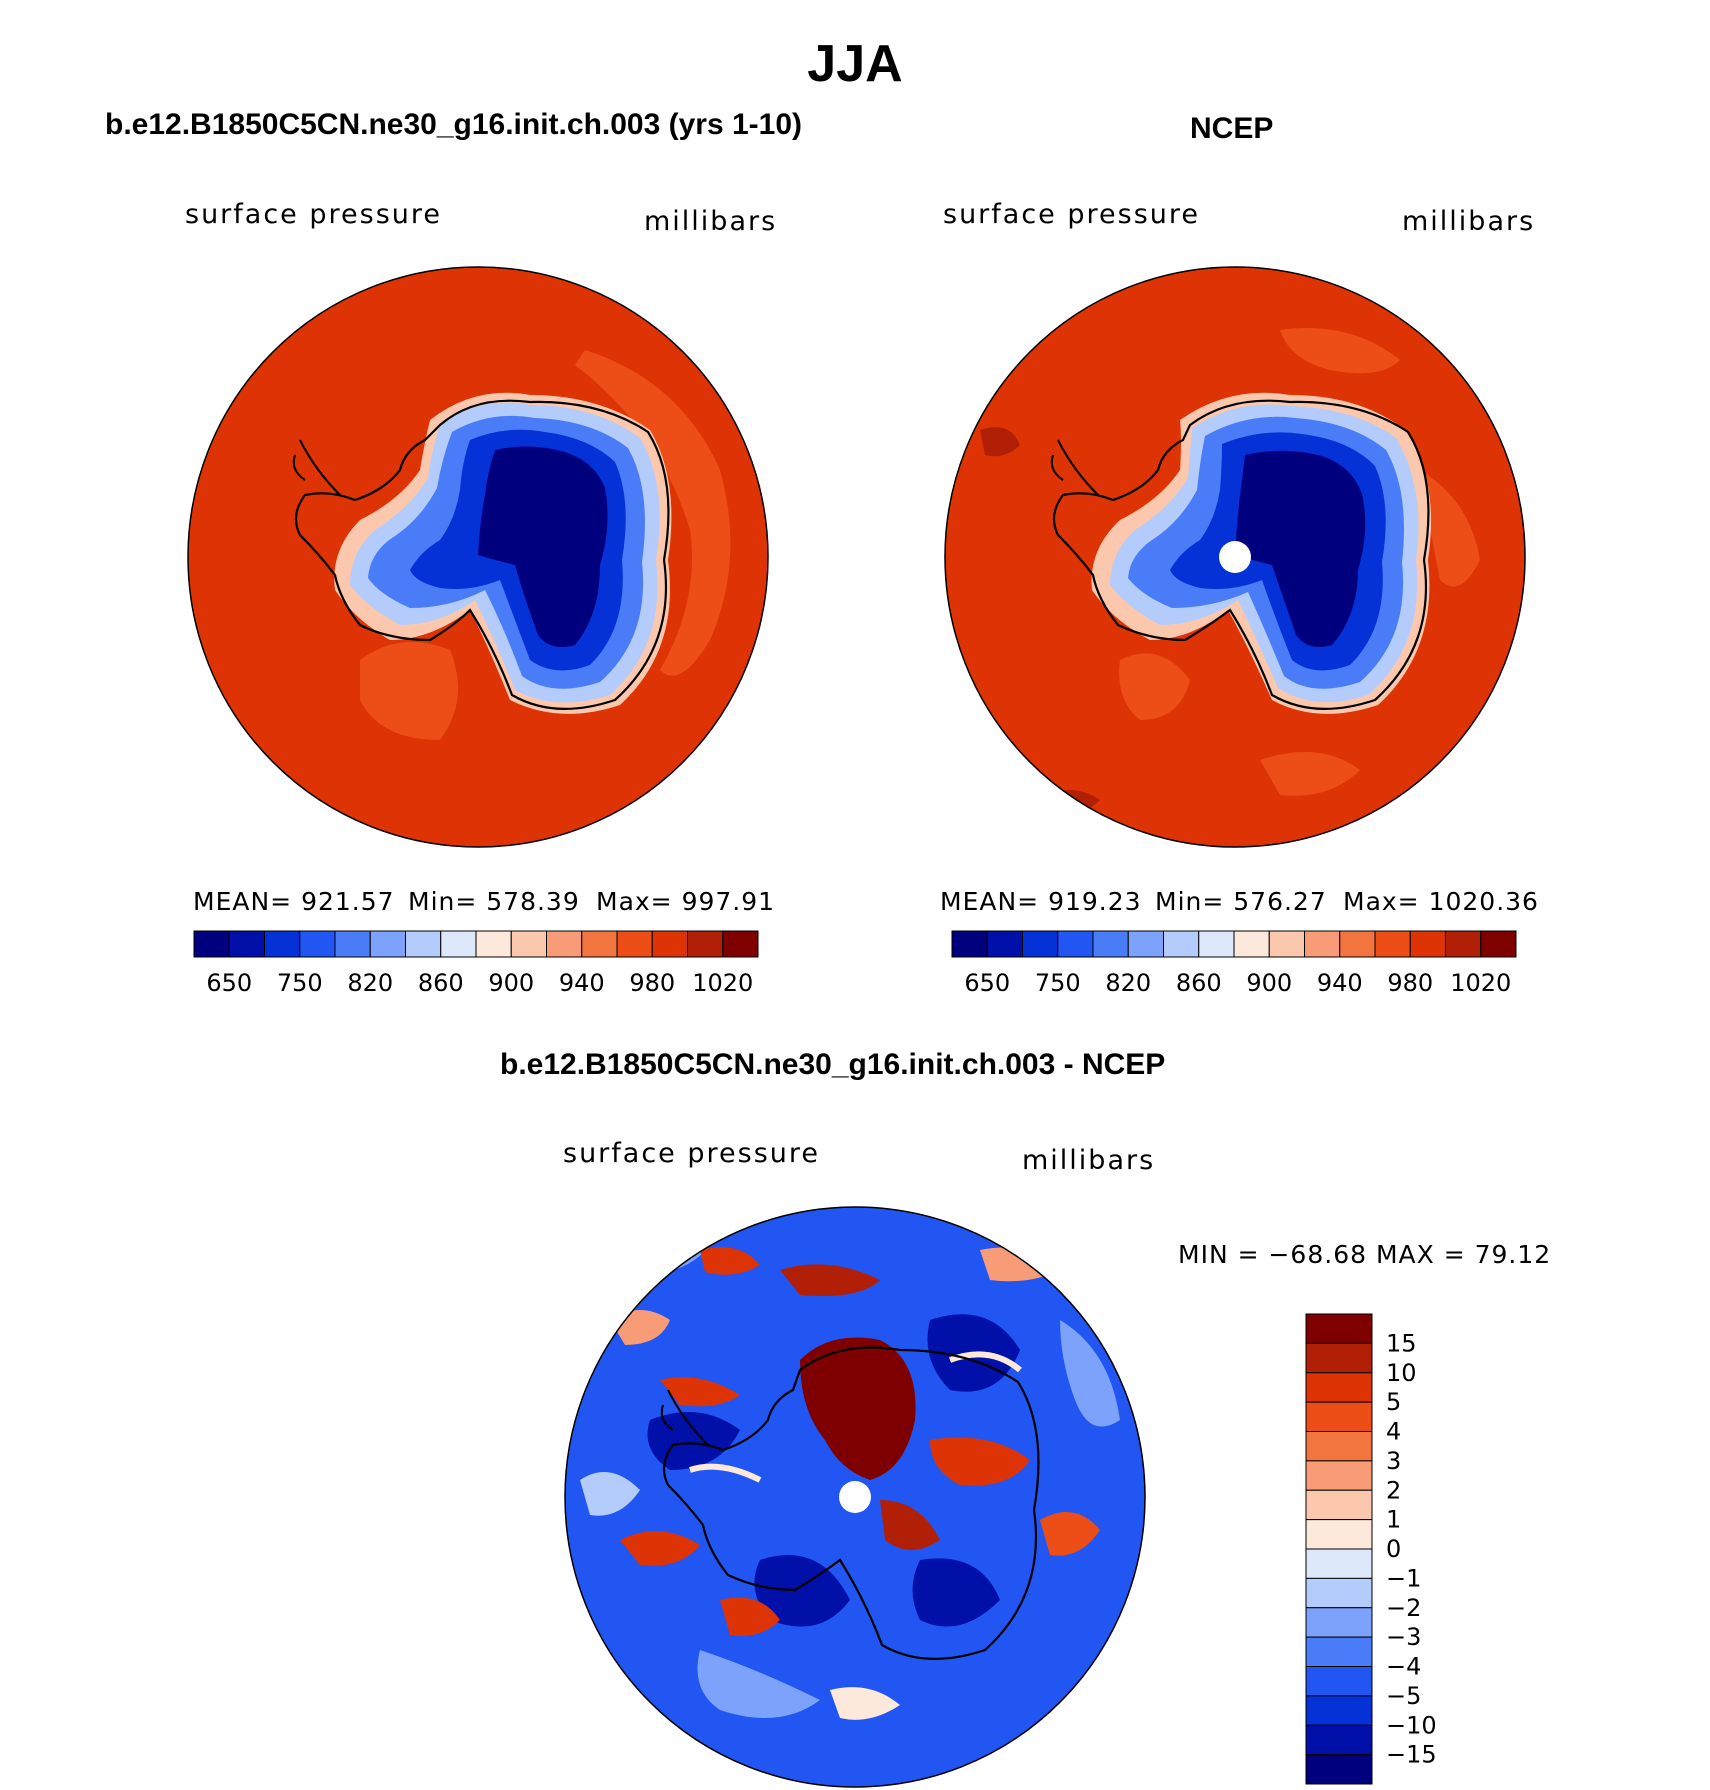 The width and height of the screenshot is (1710, 1790). I want to click on diff-colorbar-tick-label: −4, so click(1403, 1667).